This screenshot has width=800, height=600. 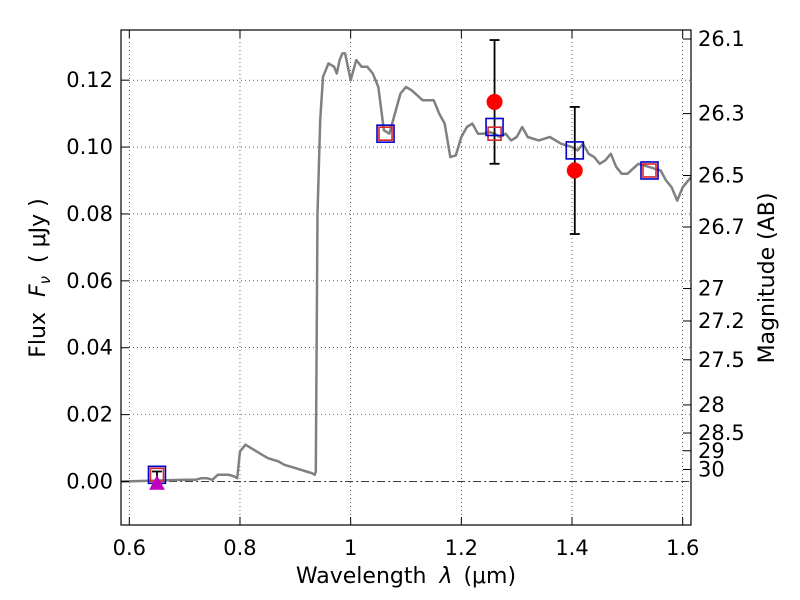 I want to click on y2-tick-label: 27.5, so click(x=721, y=360).